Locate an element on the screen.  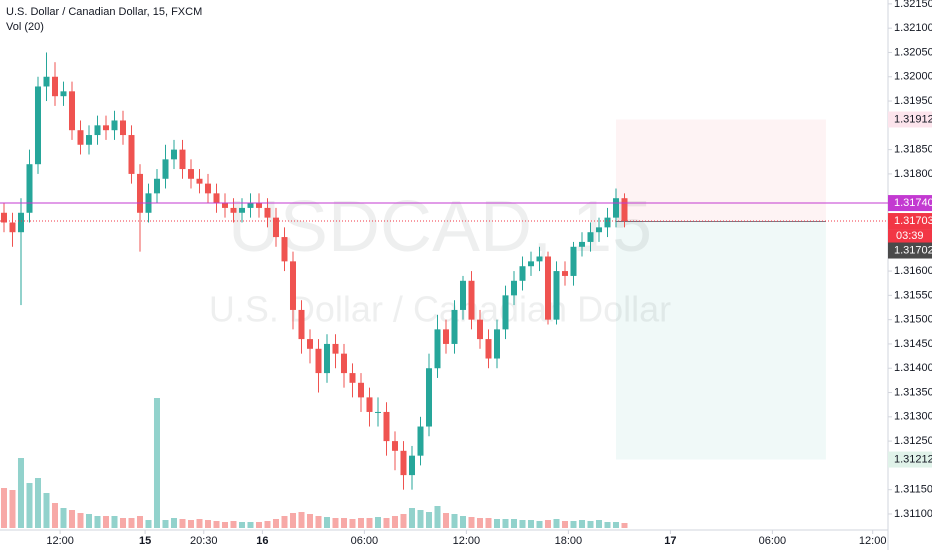
x-tick-label: 12:00 is located at coordinates (873, 541).